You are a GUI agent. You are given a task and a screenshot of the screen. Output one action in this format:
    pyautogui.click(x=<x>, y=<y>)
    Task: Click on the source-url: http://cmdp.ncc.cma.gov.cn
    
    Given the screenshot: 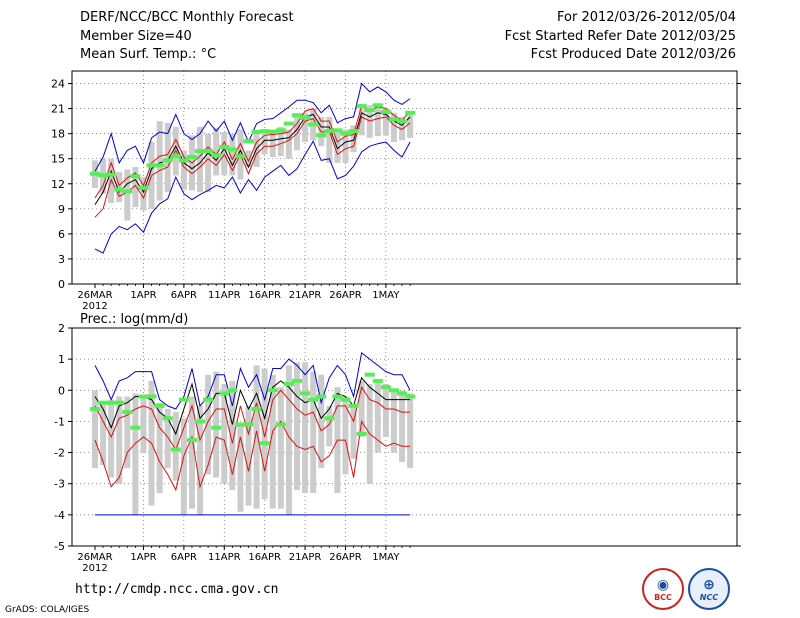 What is the action you would take?
    pyautogui.click(x=177, y=589)
    